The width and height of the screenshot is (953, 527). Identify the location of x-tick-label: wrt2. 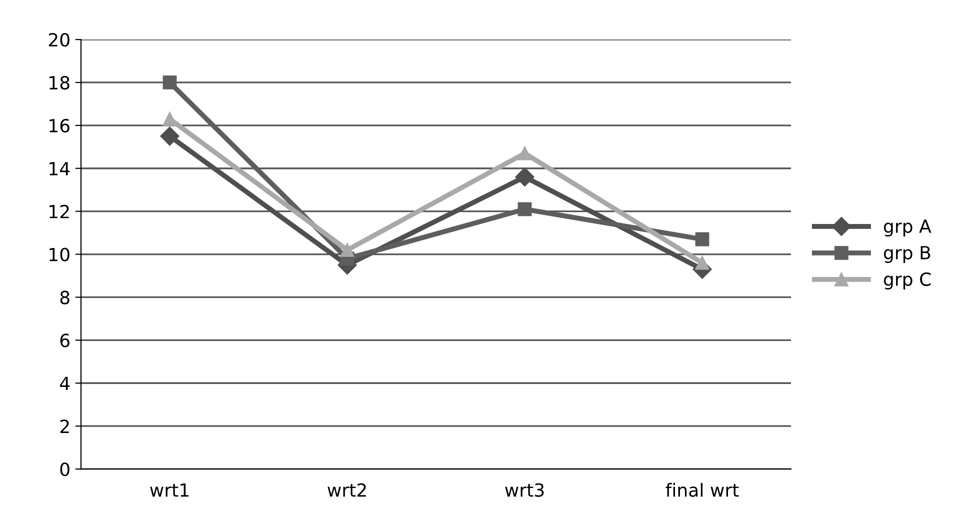
(347, 490).